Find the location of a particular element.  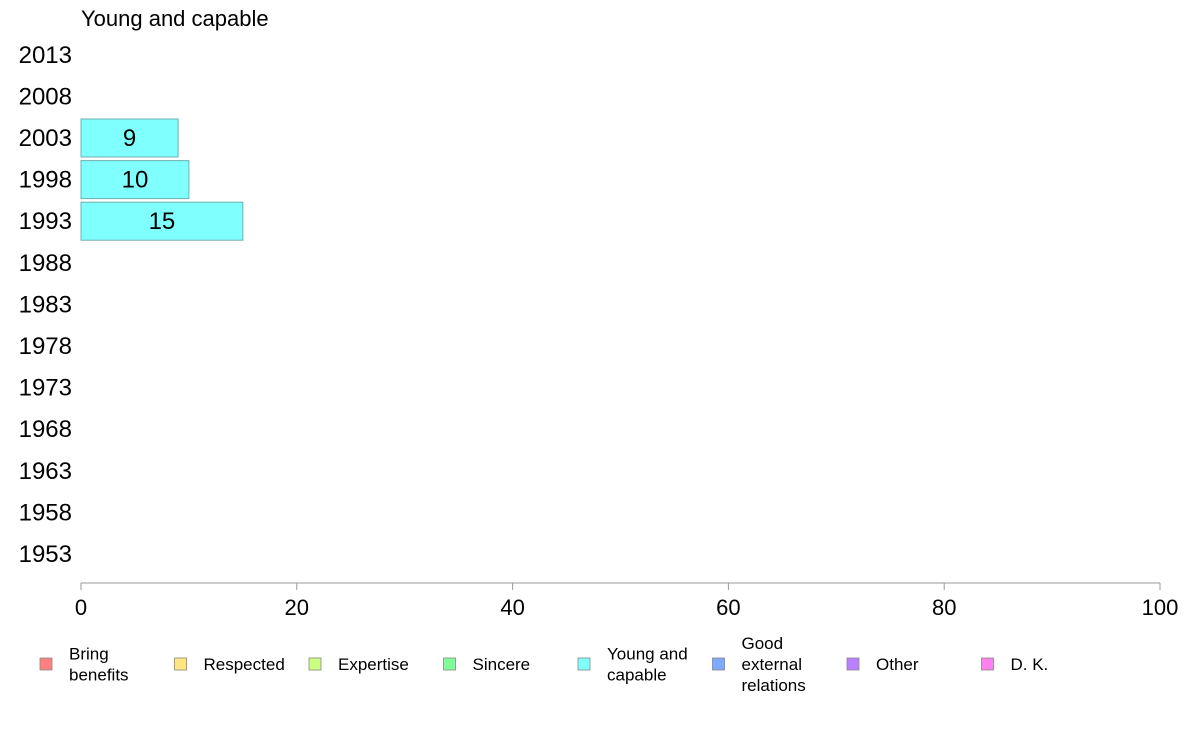

legend-item: Respected is located at coordinates (229, 664).